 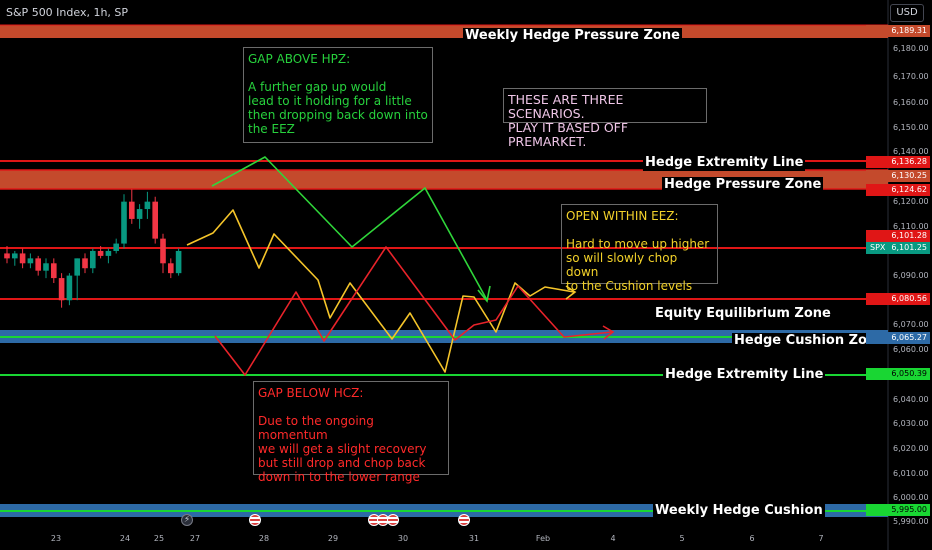 I want to click on y-tick: 6,070.00, so click(x=911, y=324).